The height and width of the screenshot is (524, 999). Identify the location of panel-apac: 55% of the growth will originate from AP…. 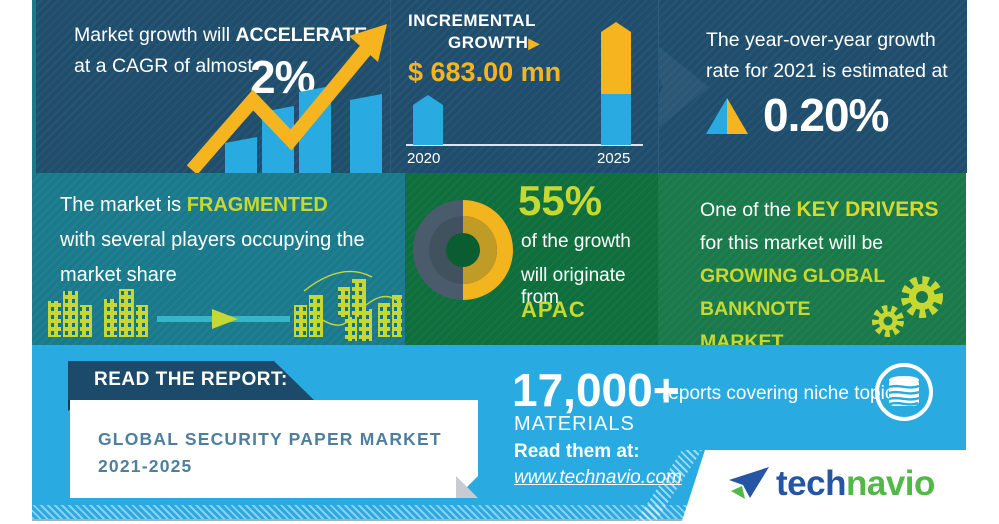
(531, 259).